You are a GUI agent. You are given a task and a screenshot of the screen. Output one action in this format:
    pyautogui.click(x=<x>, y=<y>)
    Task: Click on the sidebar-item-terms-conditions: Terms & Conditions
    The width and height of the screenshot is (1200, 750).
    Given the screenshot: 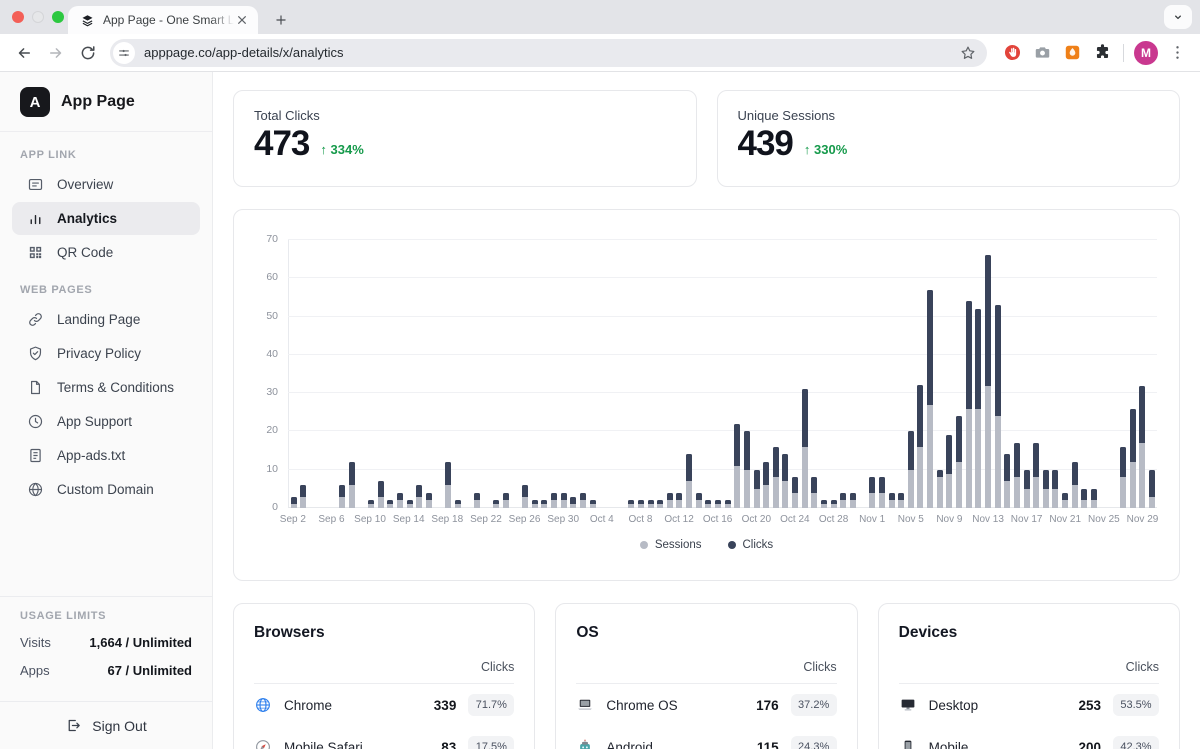 What is the action you would take?
    pyautogui.click(x=106, y=387)
    